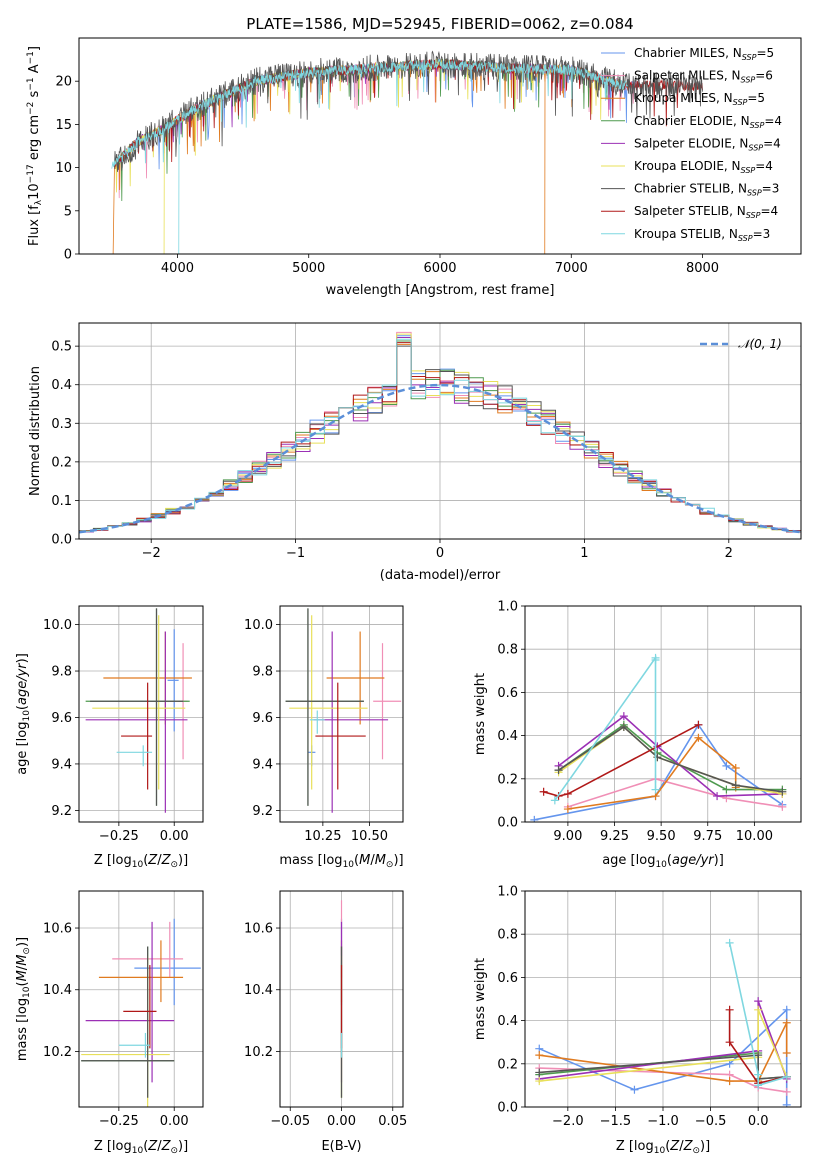 This screenshot has width=819, height=1170. What do you see at coordinates (440, 290) in the screenshot?
I see `x-axis-label: wavelength [Angstrom, rest frame]` at bounding box center [440, 290].